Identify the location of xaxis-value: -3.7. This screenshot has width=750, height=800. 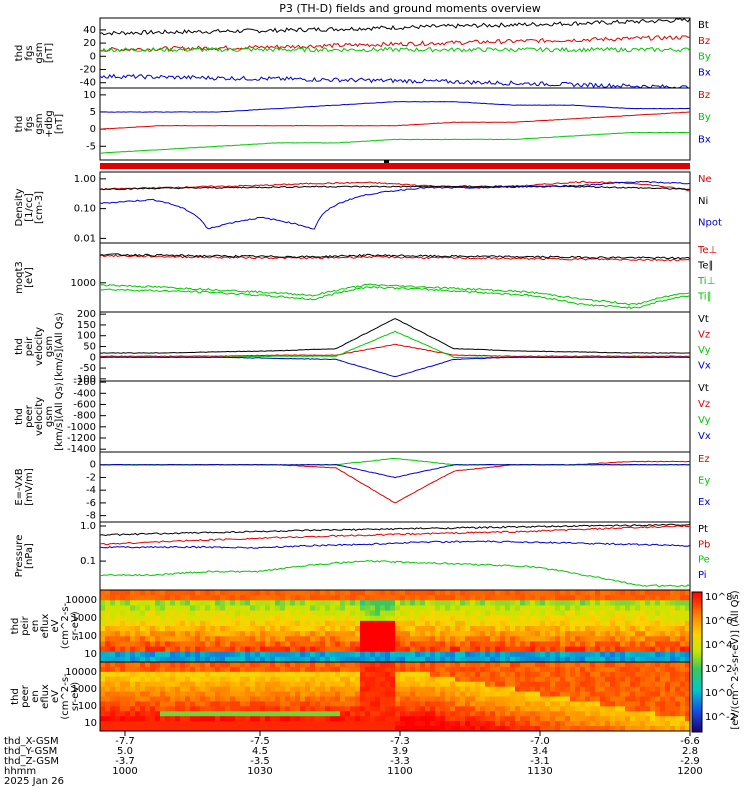
(125, 761).